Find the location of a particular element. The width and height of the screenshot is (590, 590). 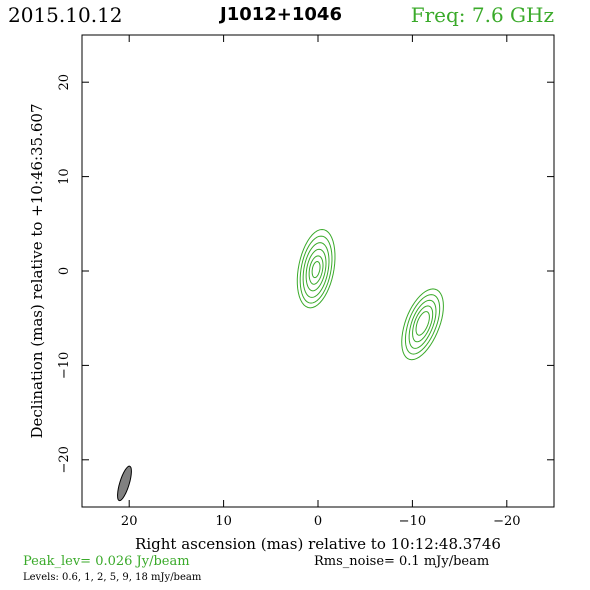

contour-lines is located at coordinates (370, 294).